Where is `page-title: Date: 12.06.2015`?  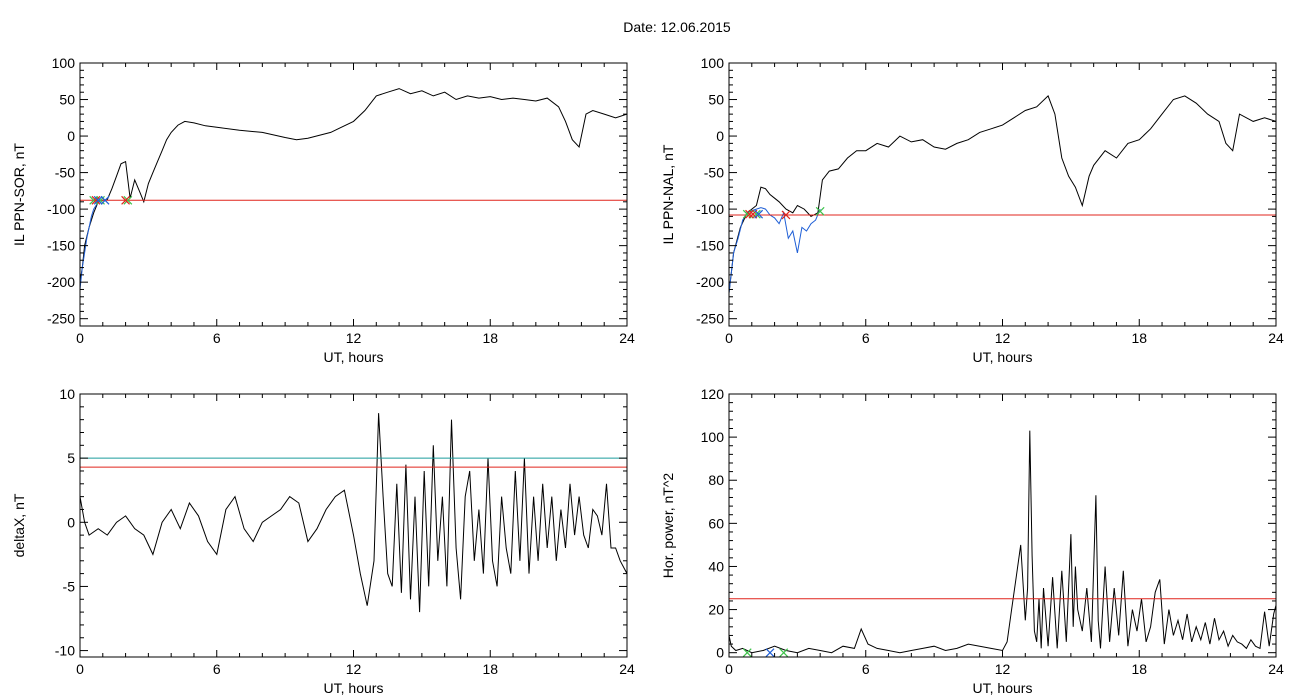
page-title: Date: 12.06.2015 is located at coordinates (677, 27).